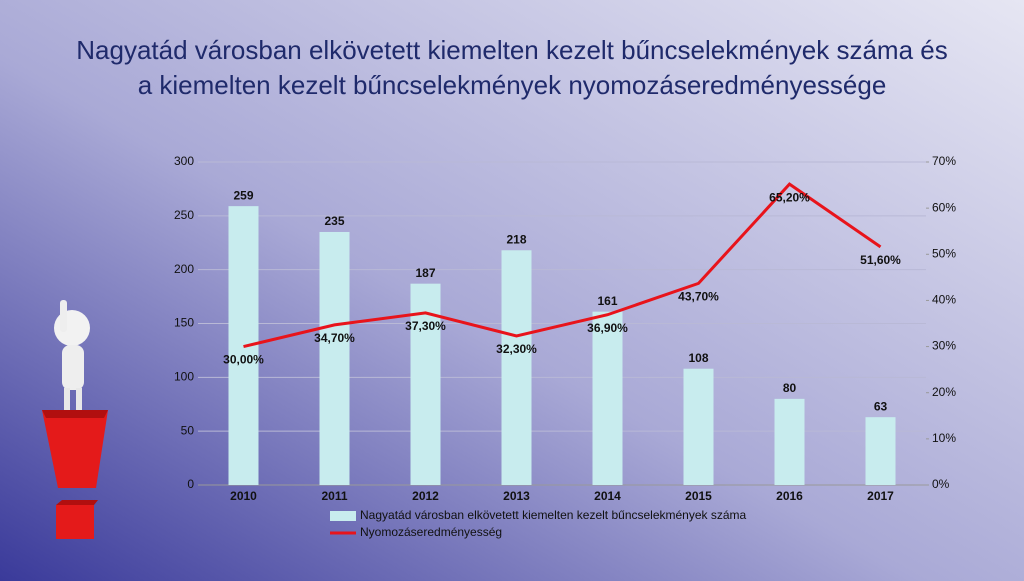 The image size is (1024, 581). What do you see at coordinates (190, 484) in the screenshot?
I see `y-tick-label: 0` at bounding box center [190, 484].